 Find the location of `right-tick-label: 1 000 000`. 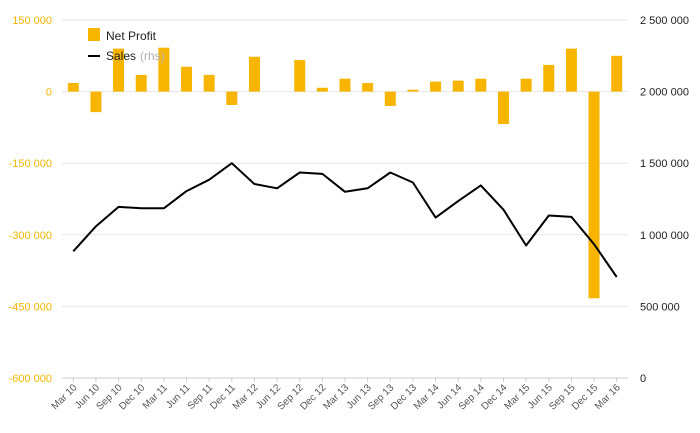

right-tick-label: 1 000 000 is located at coordinates (664, 236).